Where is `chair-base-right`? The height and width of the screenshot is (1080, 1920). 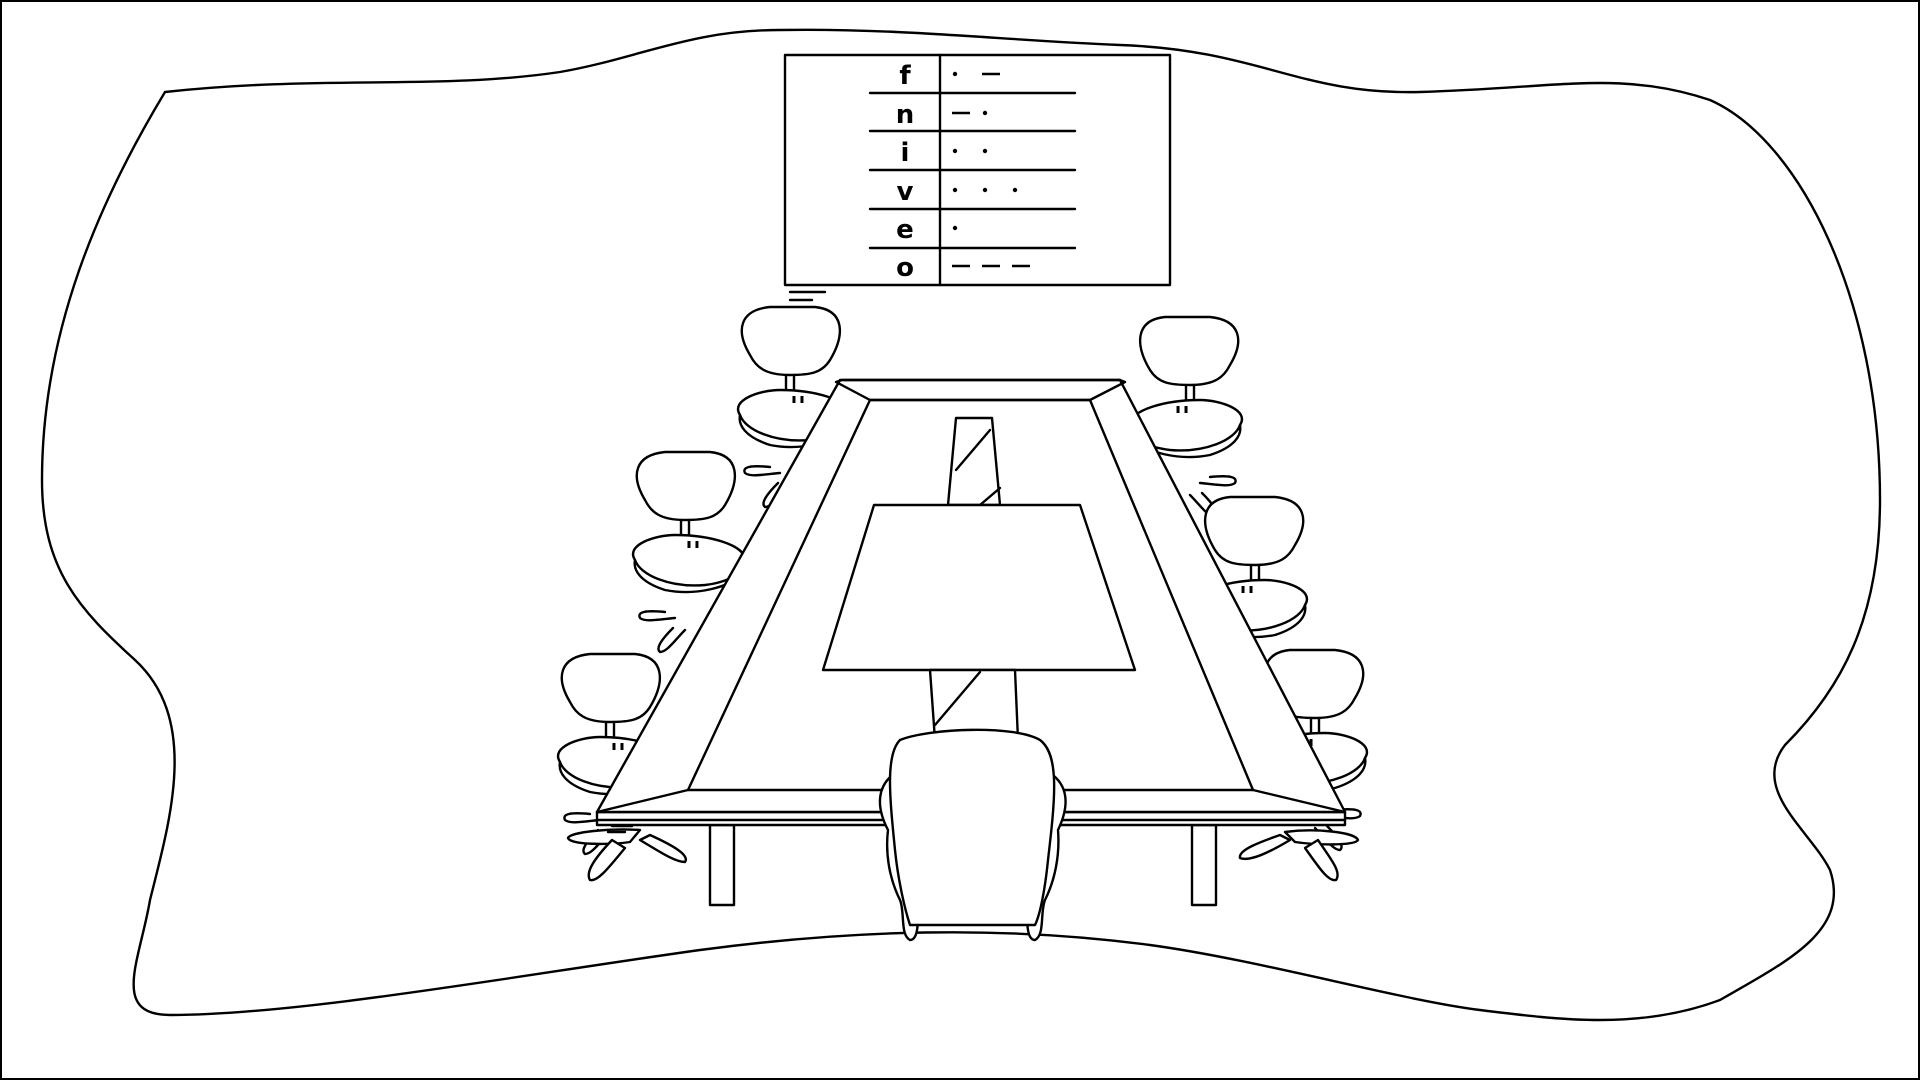
chair-base-right is located at coordinates (1299, 855).